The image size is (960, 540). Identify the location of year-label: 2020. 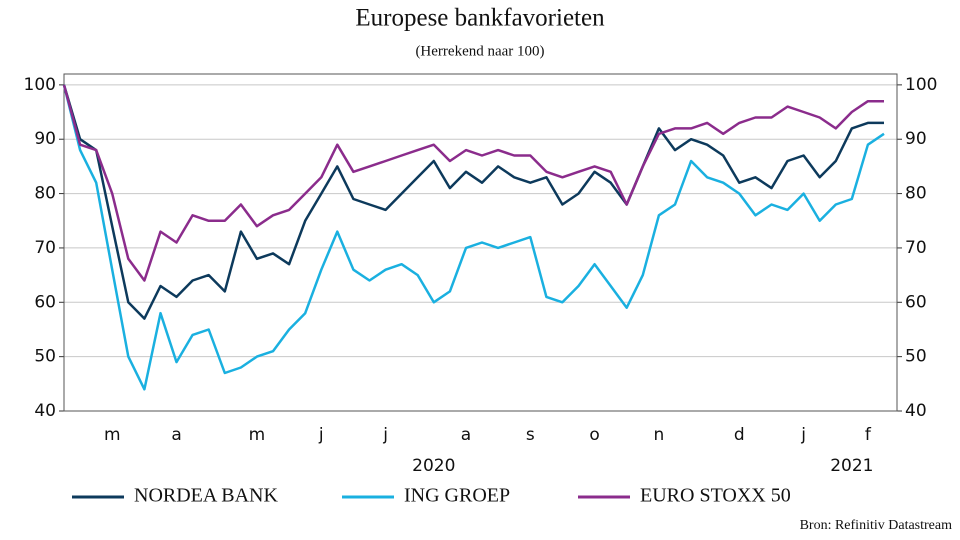
(433, 466).